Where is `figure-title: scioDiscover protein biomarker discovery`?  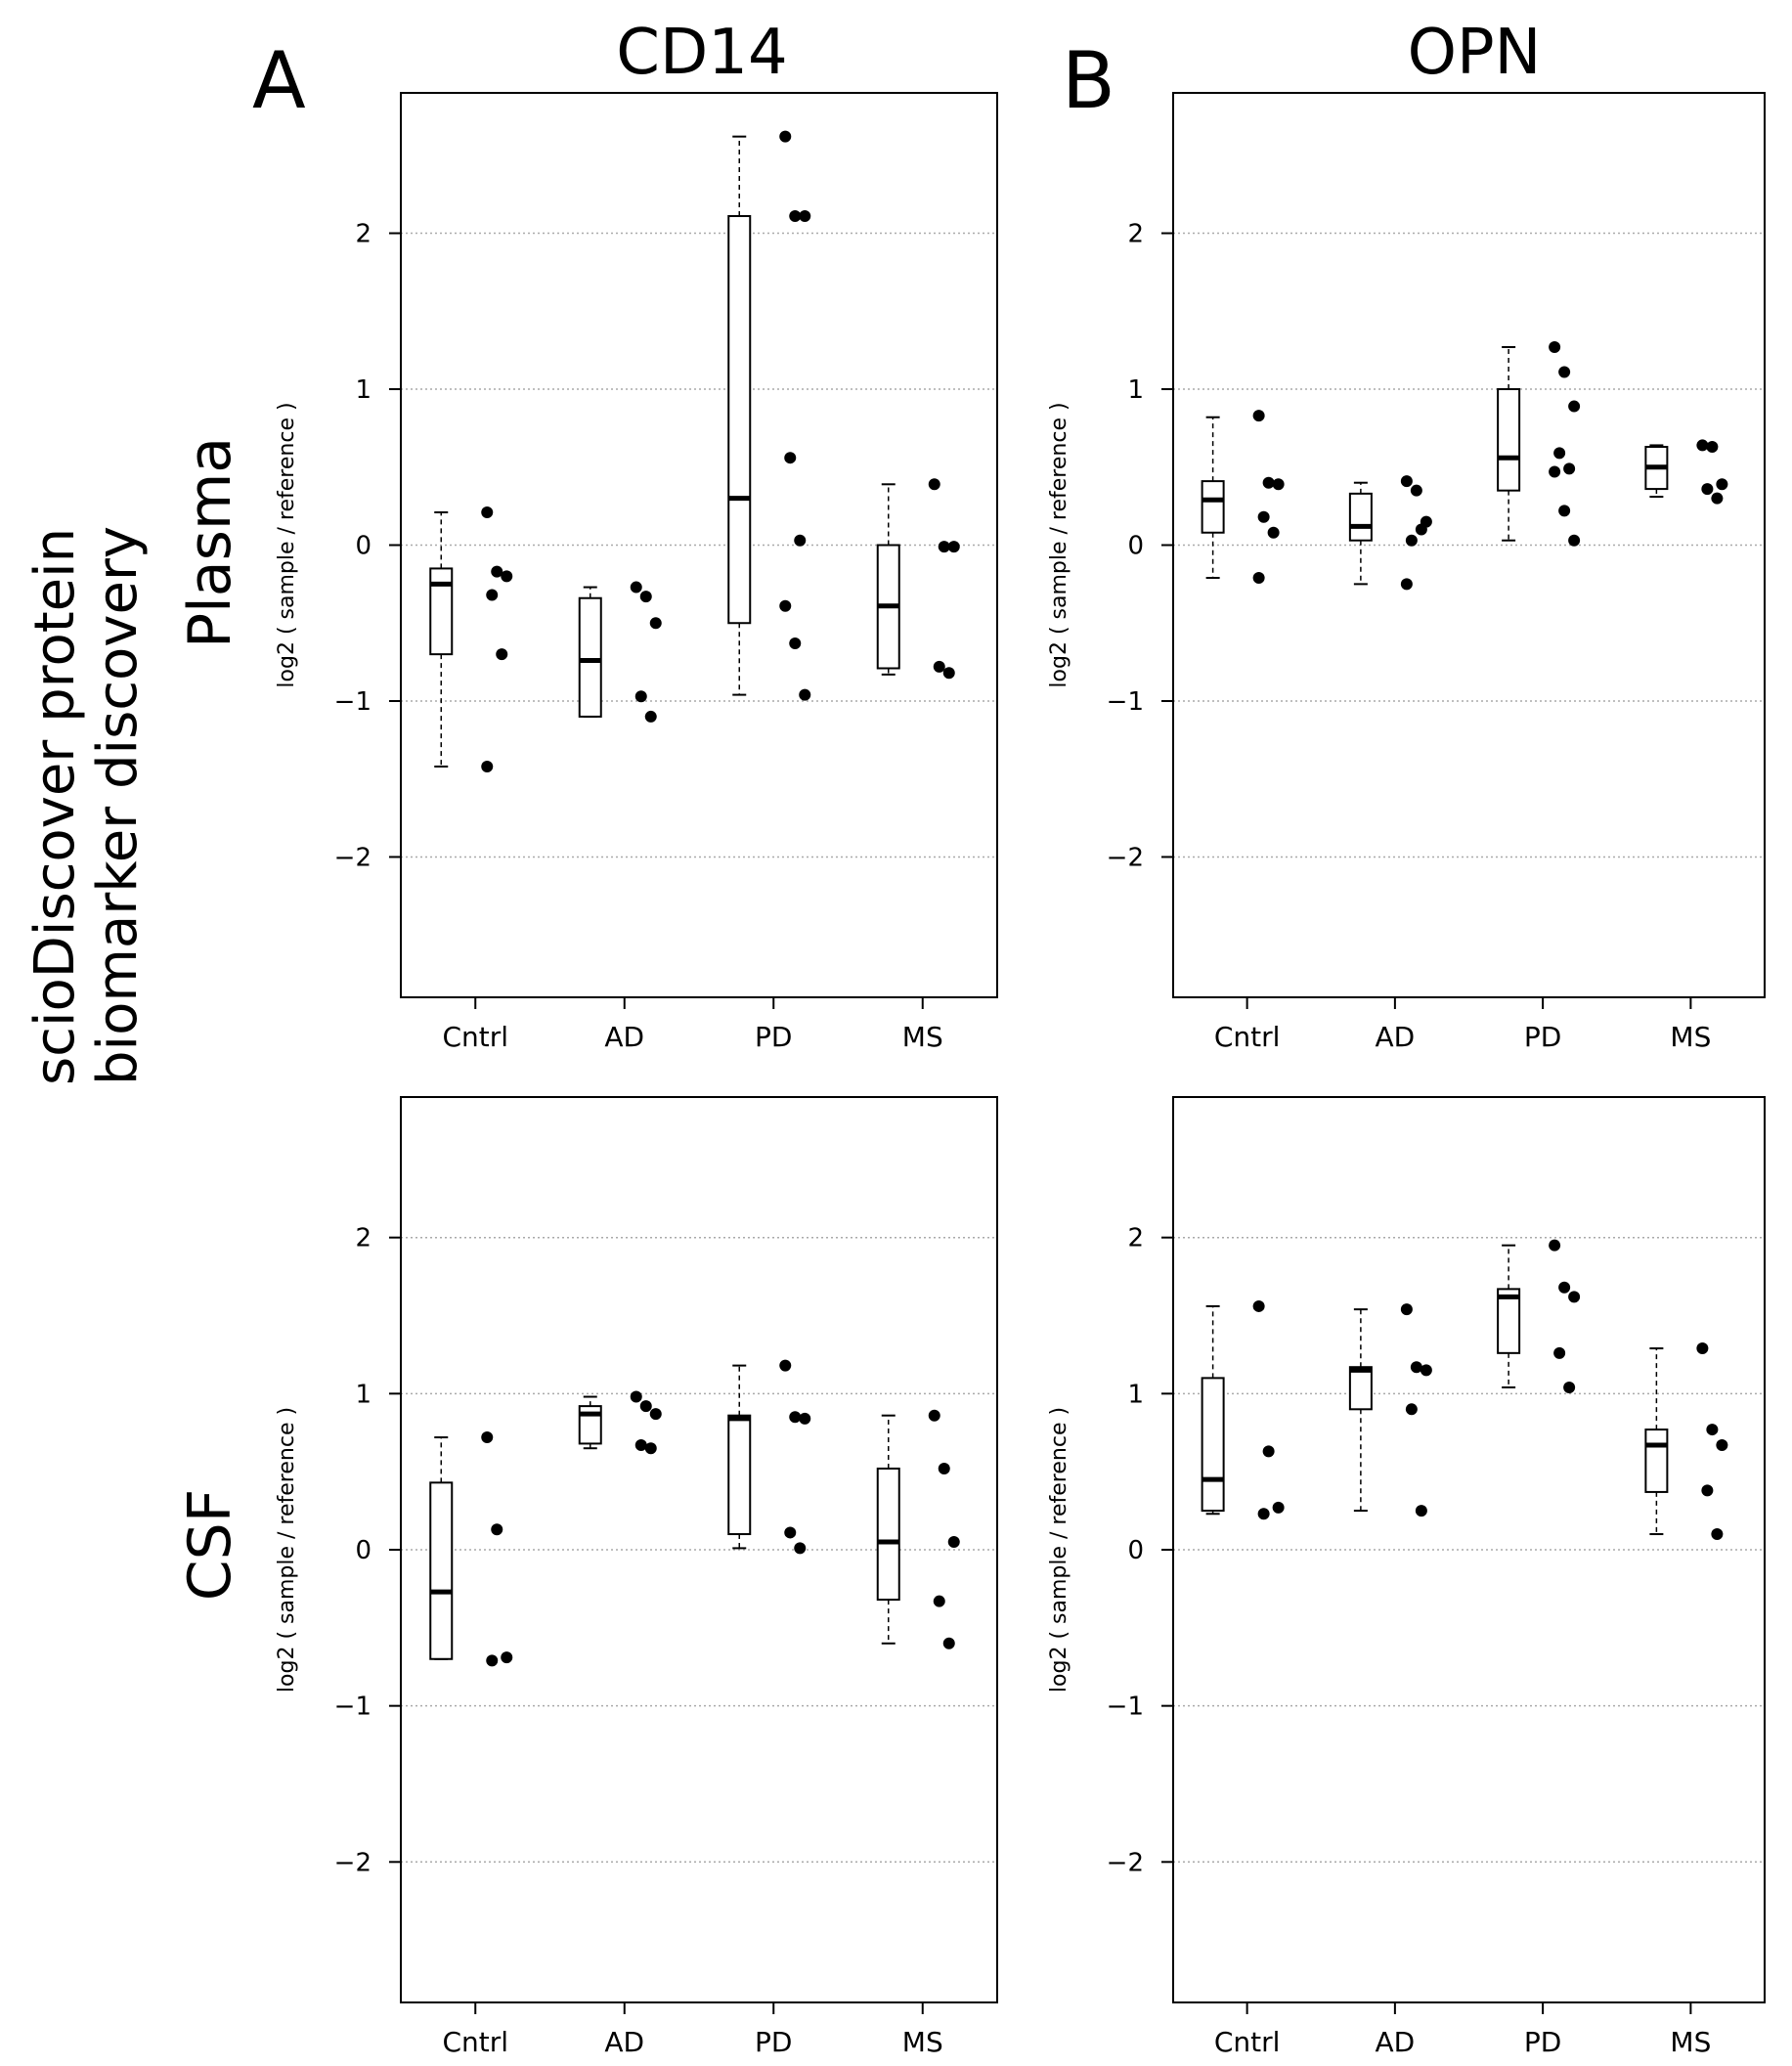 figure-title: scioDiscover protein biomarker discovery is located at coordinates (86, 797).